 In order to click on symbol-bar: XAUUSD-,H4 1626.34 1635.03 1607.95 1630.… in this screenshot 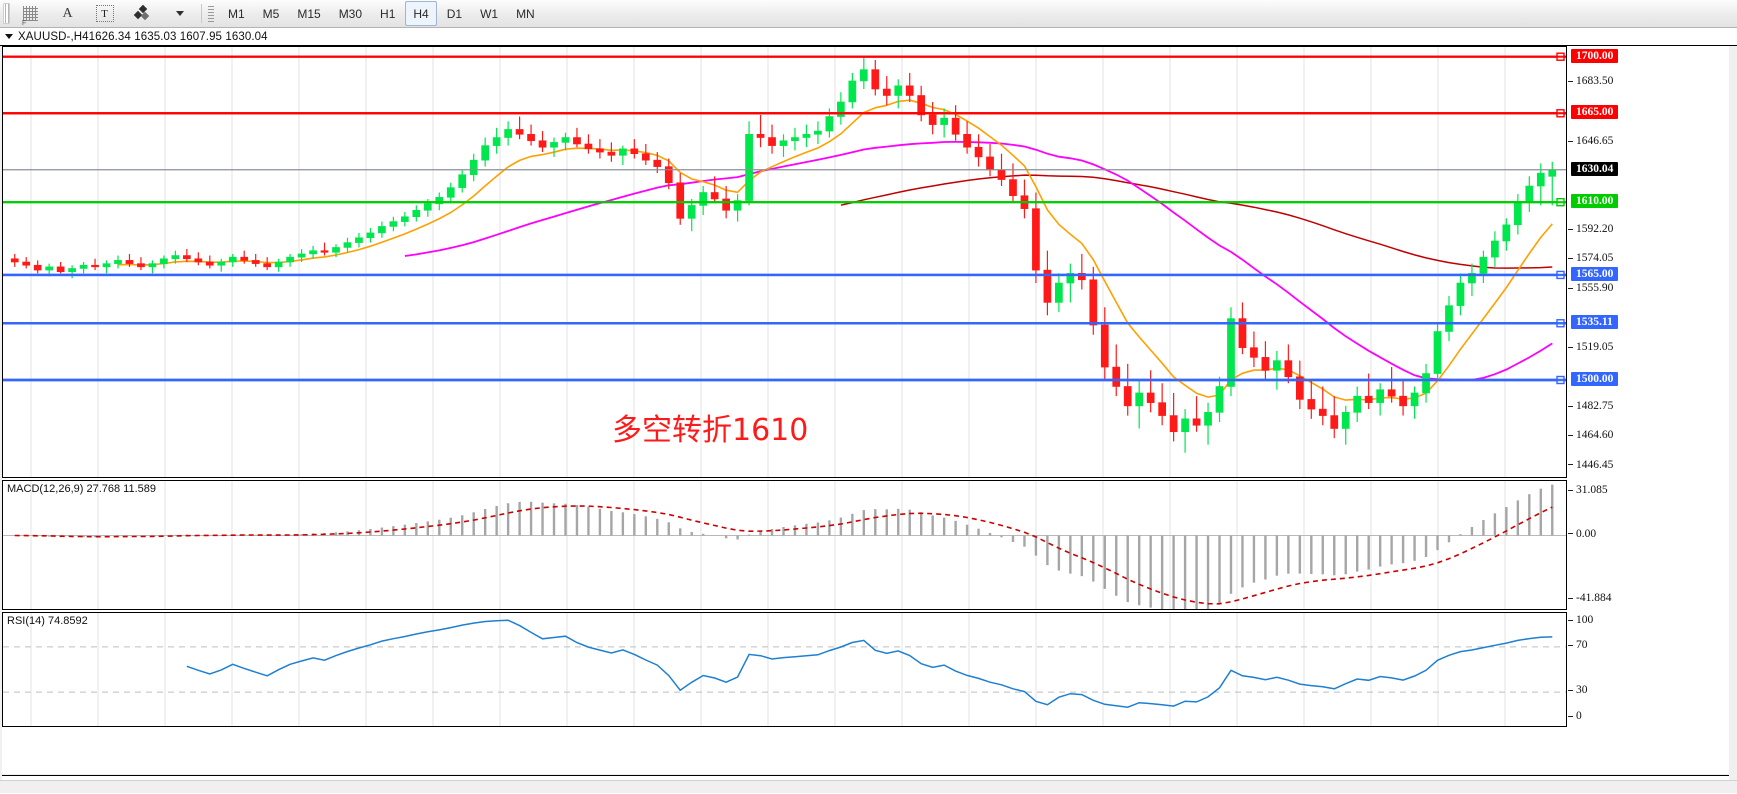, I will do `click(868, 37)`.